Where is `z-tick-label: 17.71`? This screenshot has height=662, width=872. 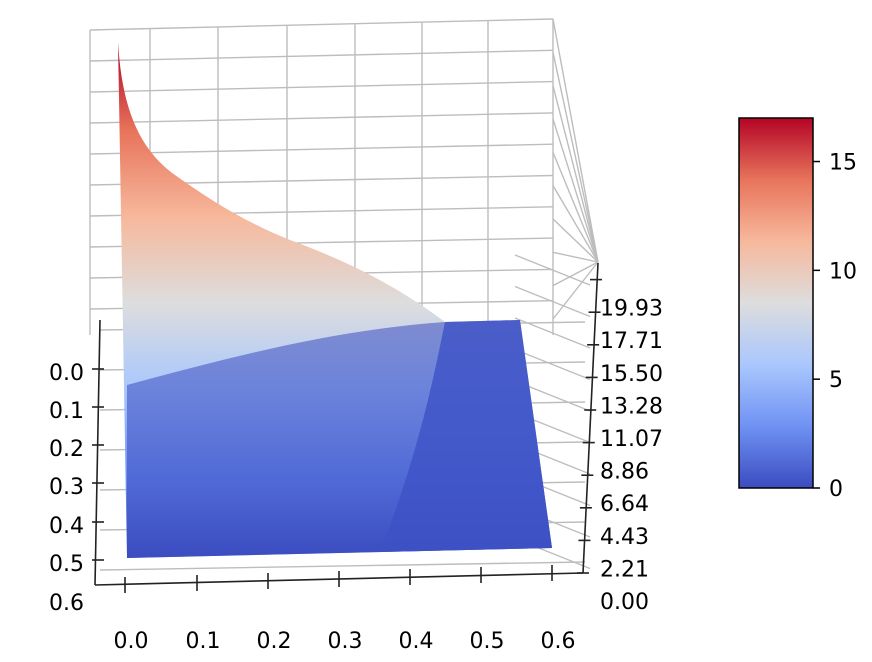 z-tick-label: 17.71 is located at coordinates (631, 341).